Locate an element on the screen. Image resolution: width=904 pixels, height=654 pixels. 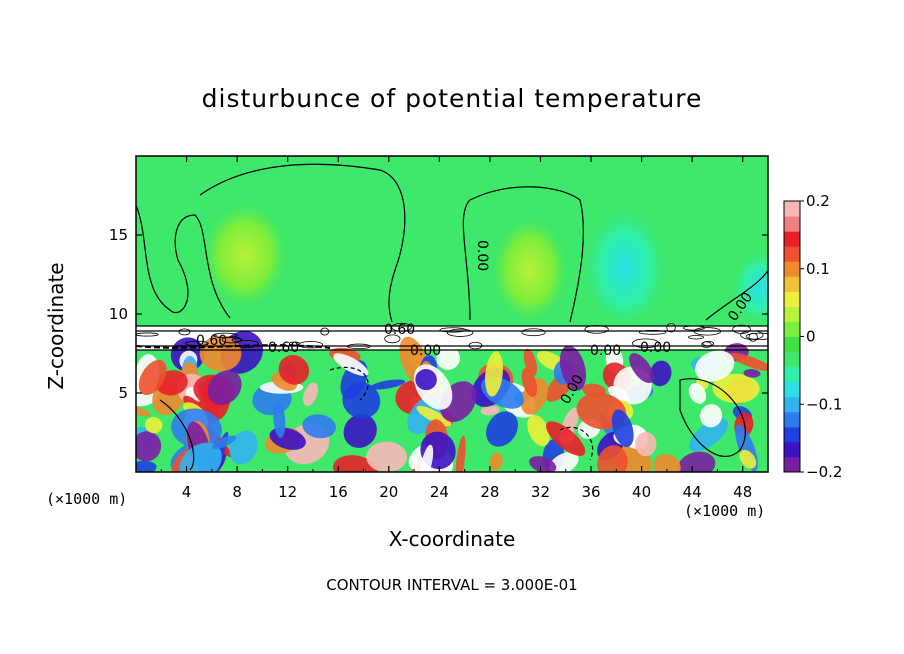
y-tick-label: 10 is located at coordinates (118, 314).